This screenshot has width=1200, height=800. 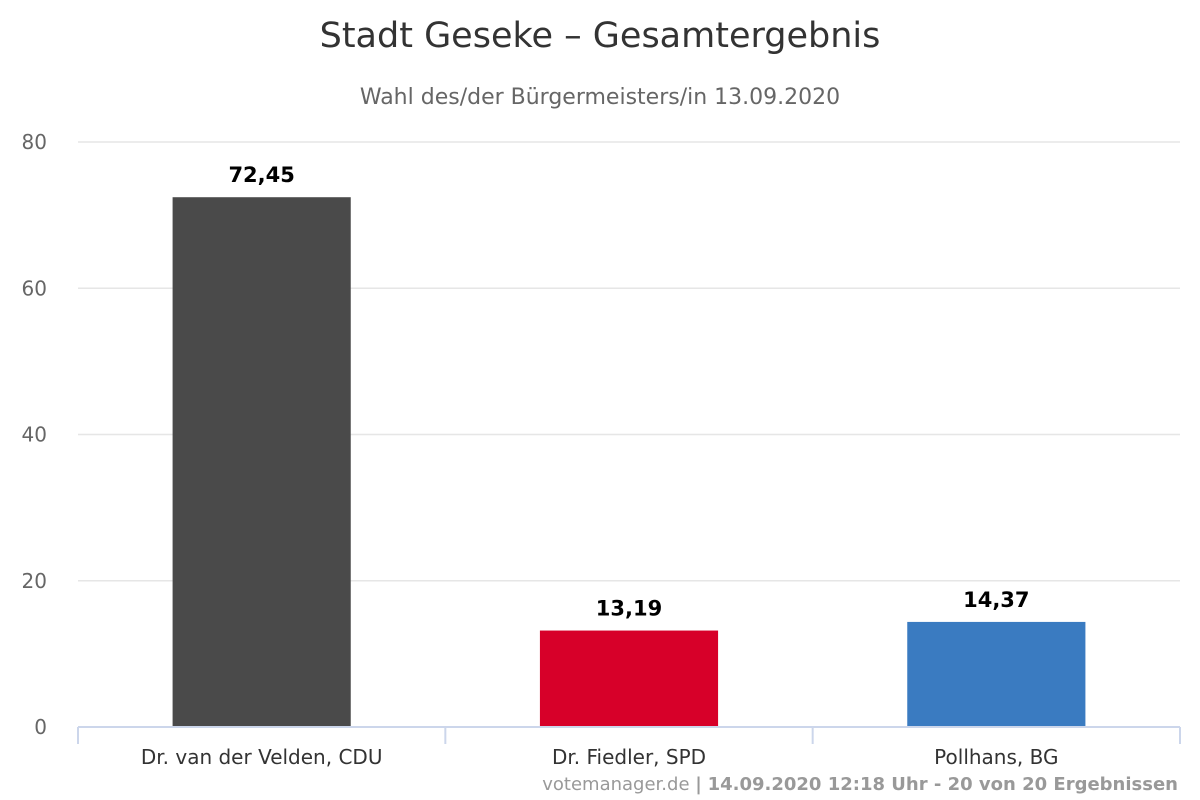 I want to click on y-tick-label: 60, so click(x=34, y=288).